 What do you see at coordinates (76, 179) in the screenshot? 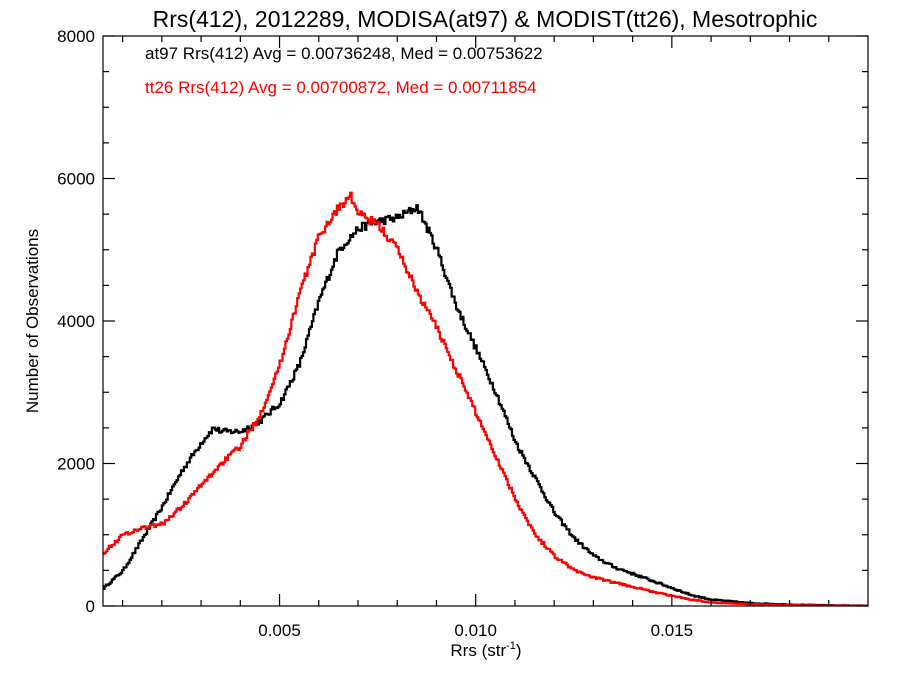
I see `y-tick-label: 6000` at bounding box center [76, 179].